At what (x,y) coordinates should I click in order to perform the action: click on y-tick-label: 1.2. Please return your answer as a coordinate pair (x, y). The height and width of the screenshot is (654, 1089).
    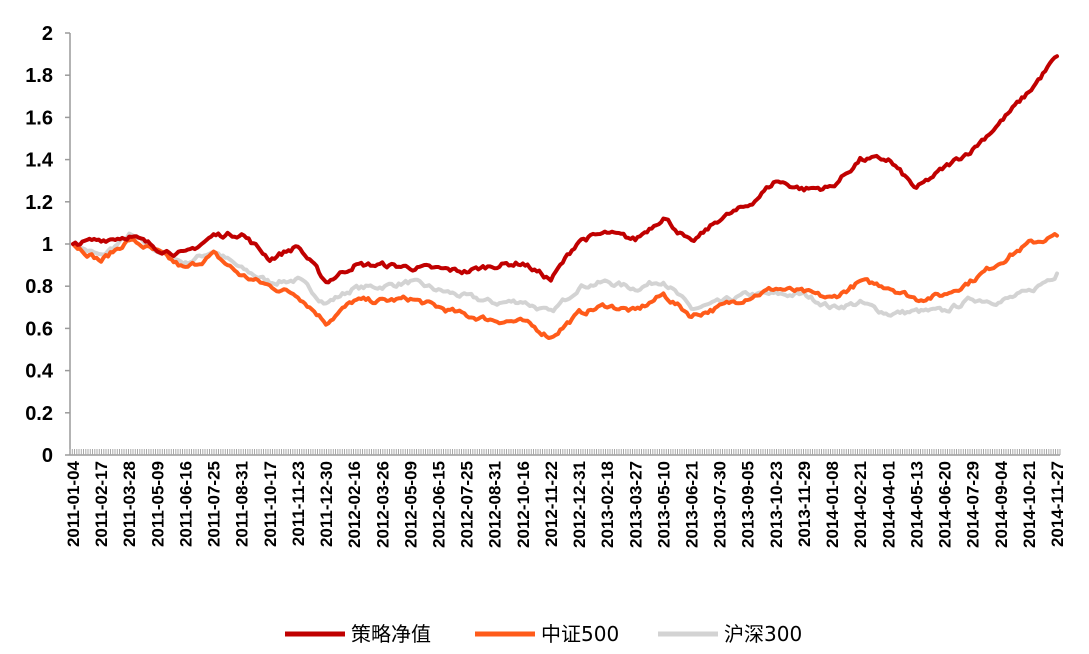
    Looking at the image, I should click on (39, 203).